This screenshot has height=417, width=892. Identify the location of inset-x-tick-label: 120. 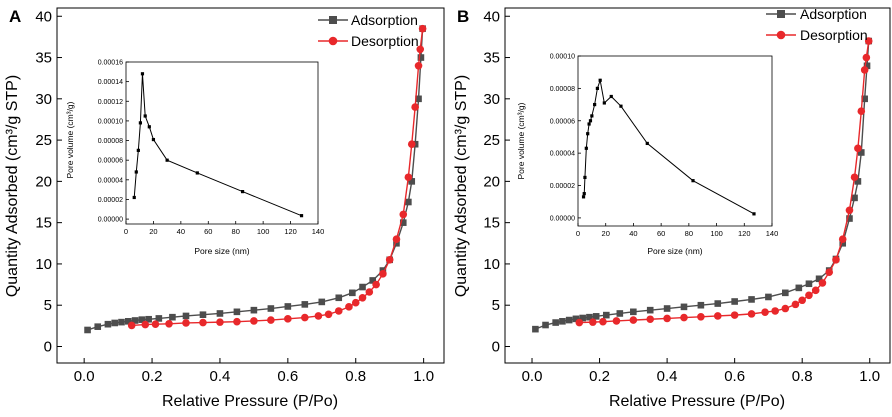
(290, 231).